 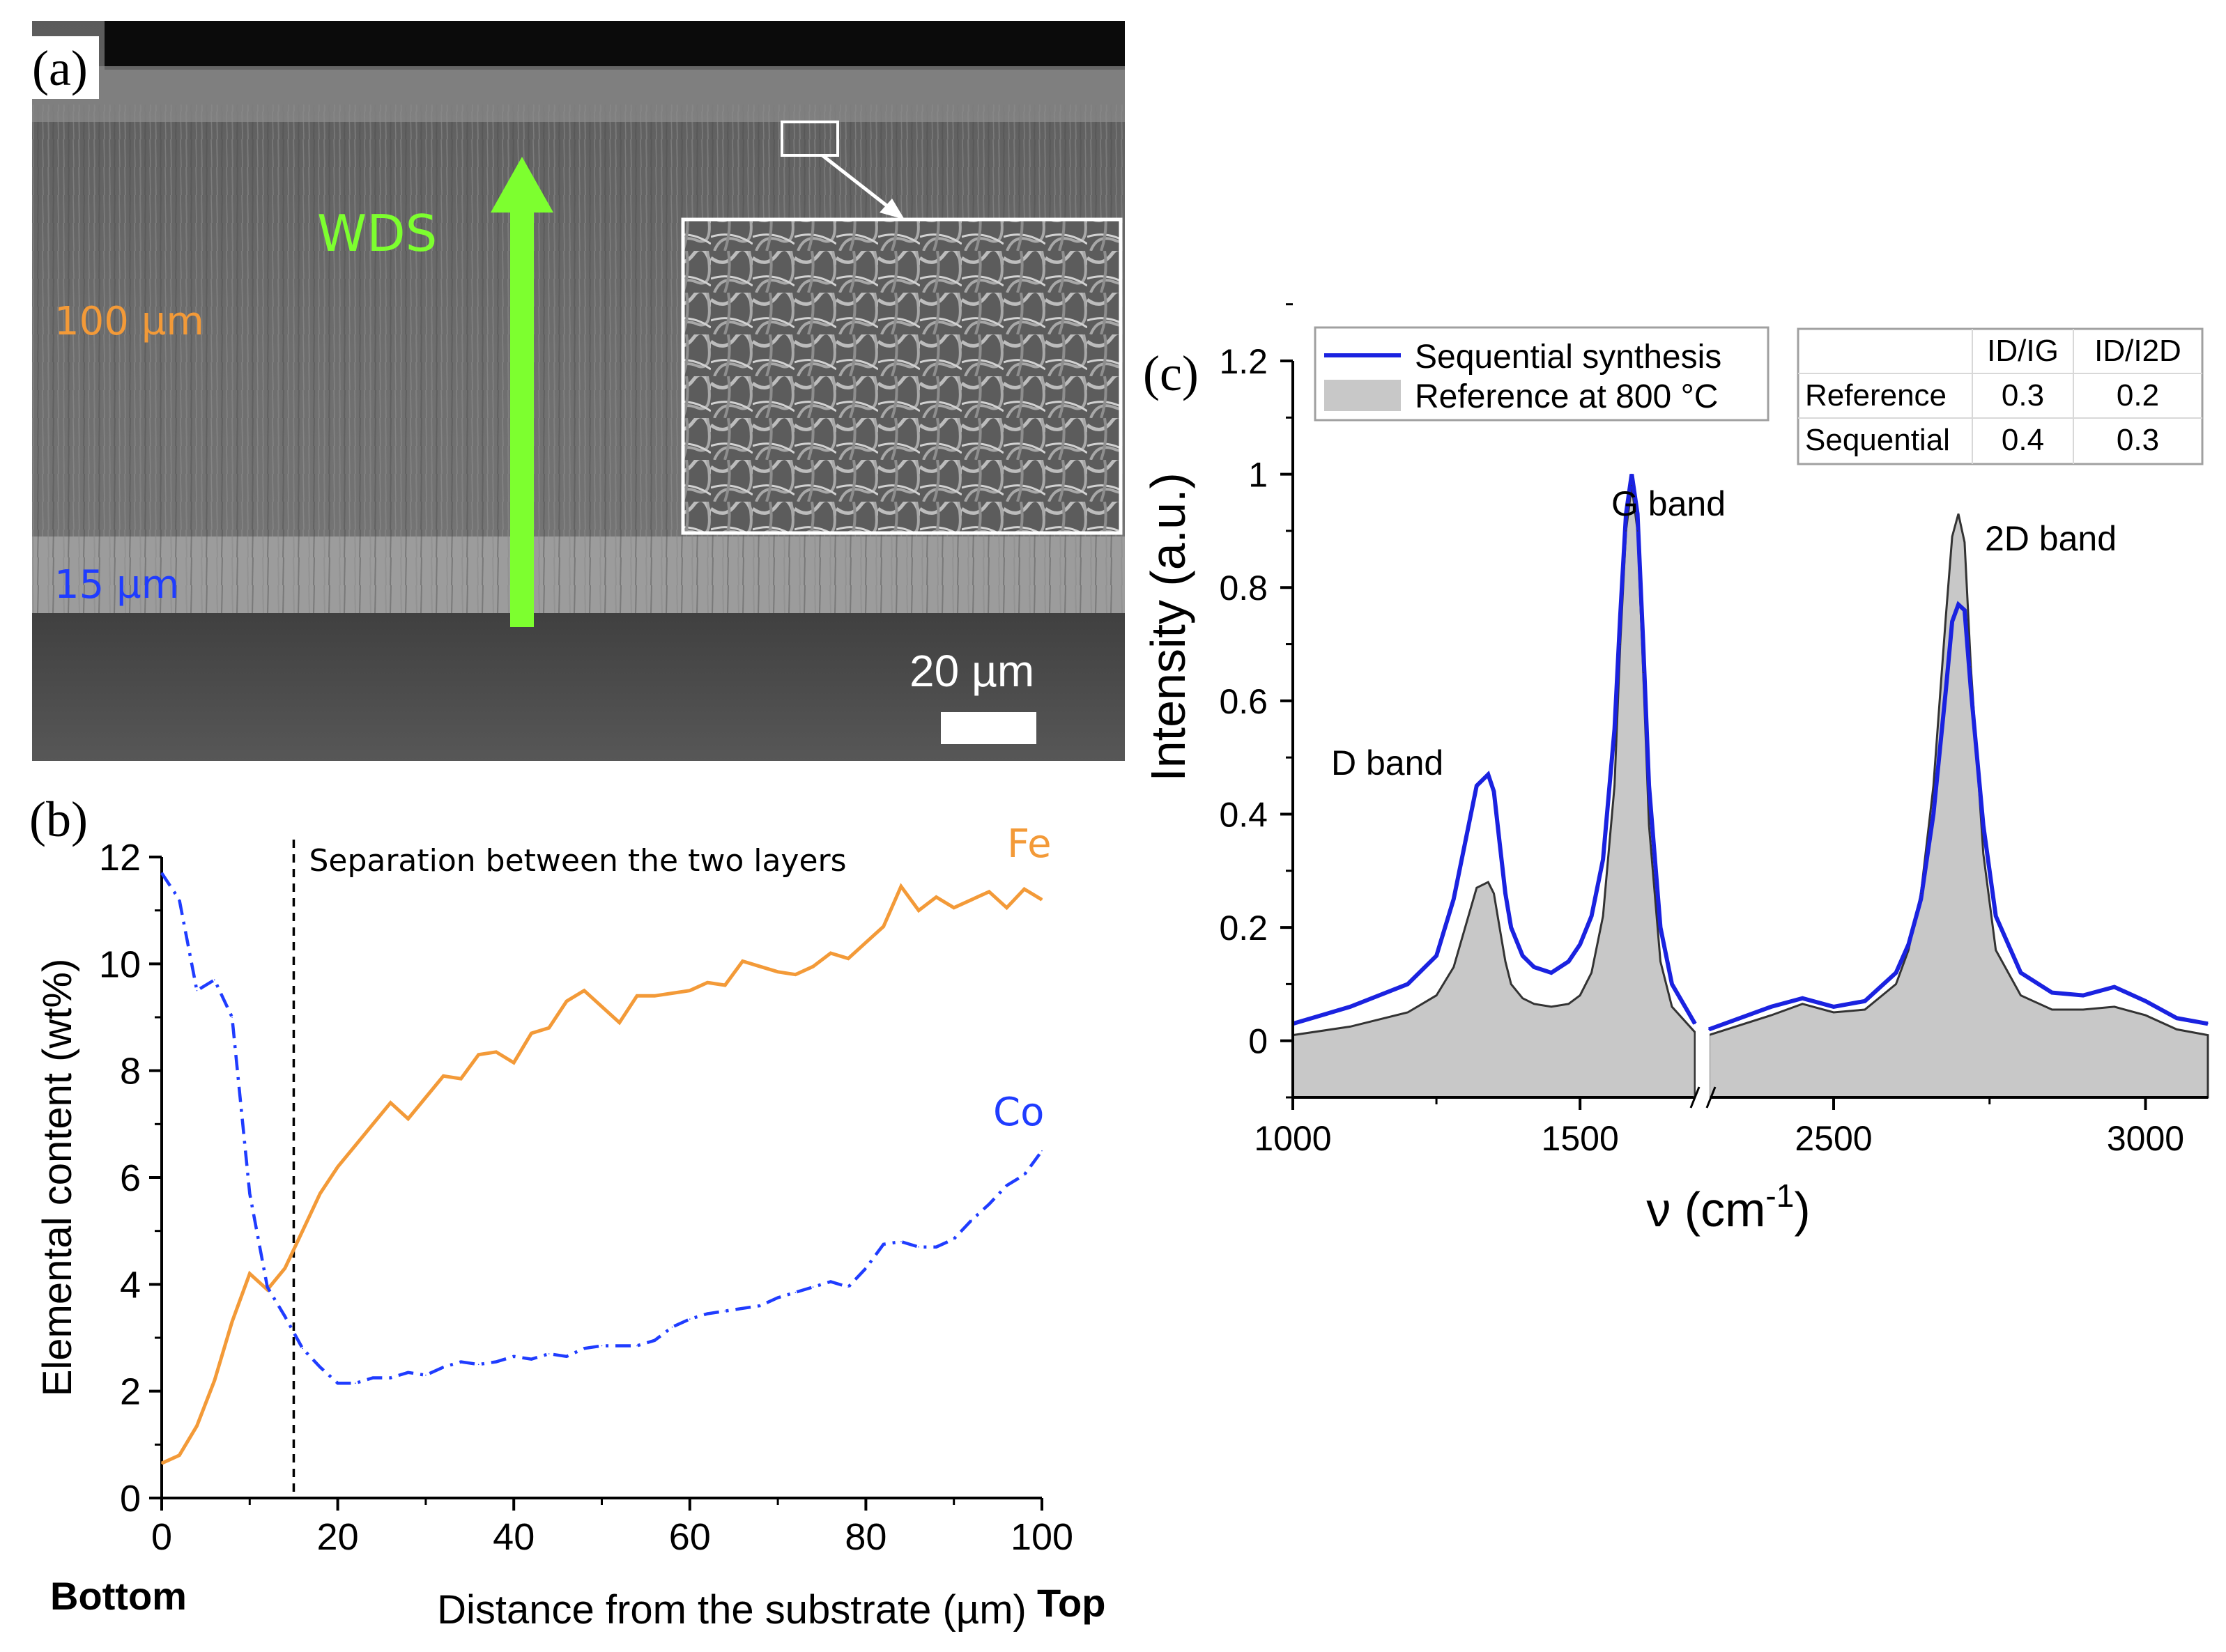 What do you see at coordinates (893, 209) in the screenshot?
I see `inset-pointer-head` at bounding box center [893, 209].